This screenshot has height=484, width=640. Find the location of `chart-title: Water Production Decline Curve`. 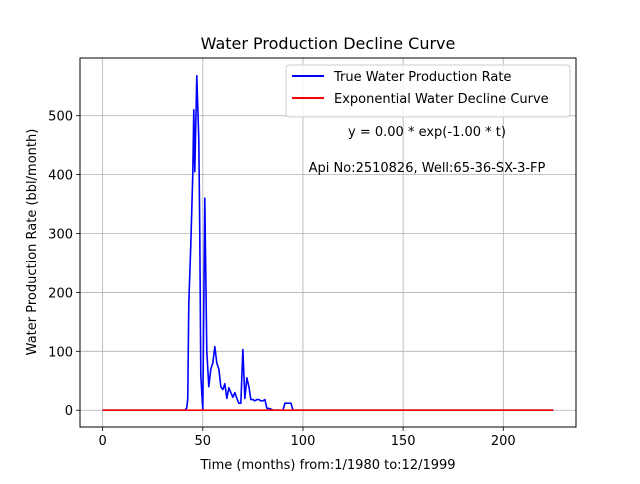

chart-title: Water Production Decline Curve is located at coordinates (328, 43).